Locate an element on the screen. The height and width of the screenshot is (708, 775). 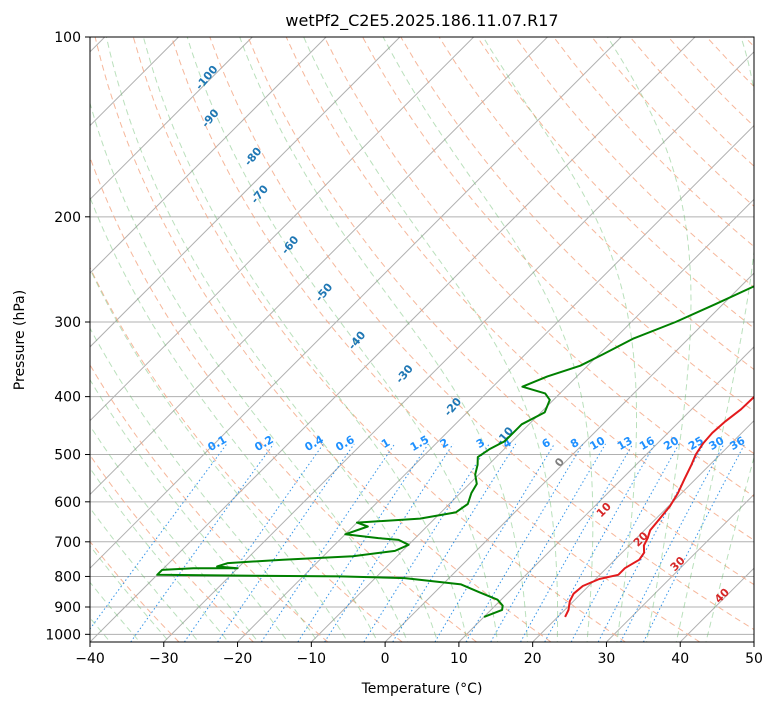
x-tick-label: 20 is located at coordinates (533, 659).